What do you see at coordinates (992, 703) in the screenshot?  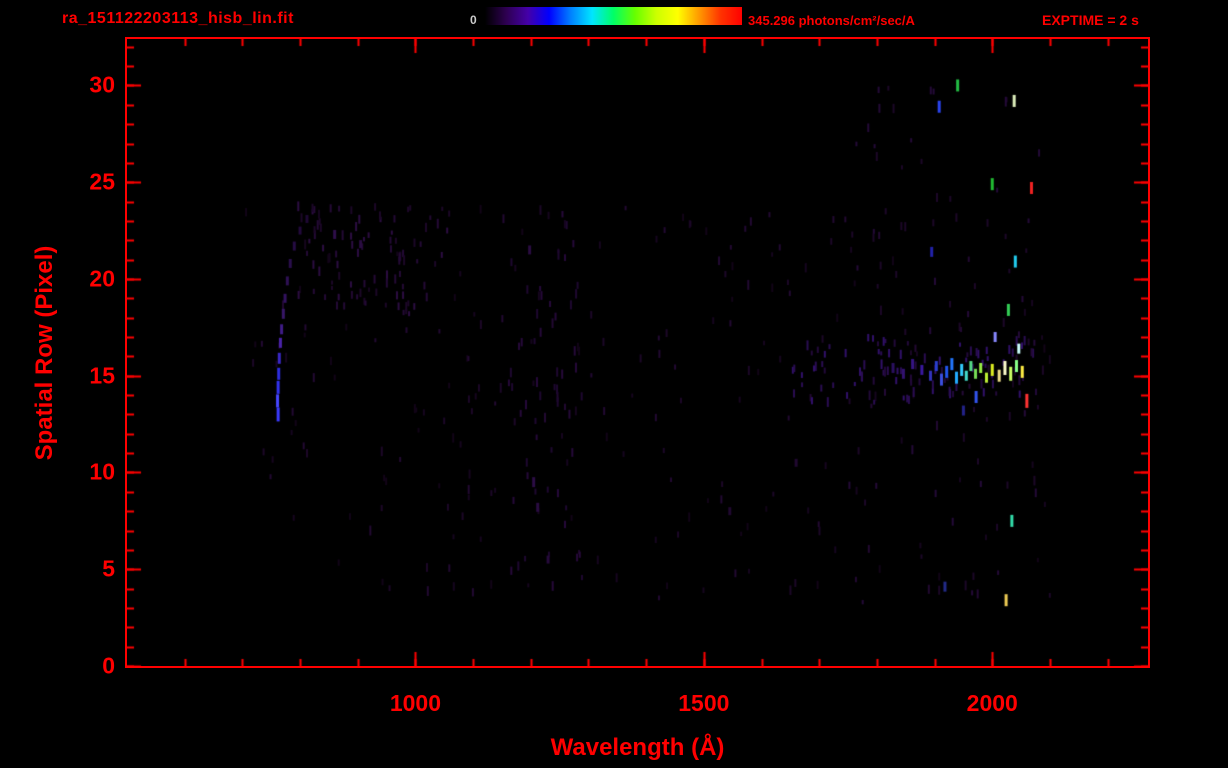 I see `x-tick-label: 2000` at bounding box center [992, 703].